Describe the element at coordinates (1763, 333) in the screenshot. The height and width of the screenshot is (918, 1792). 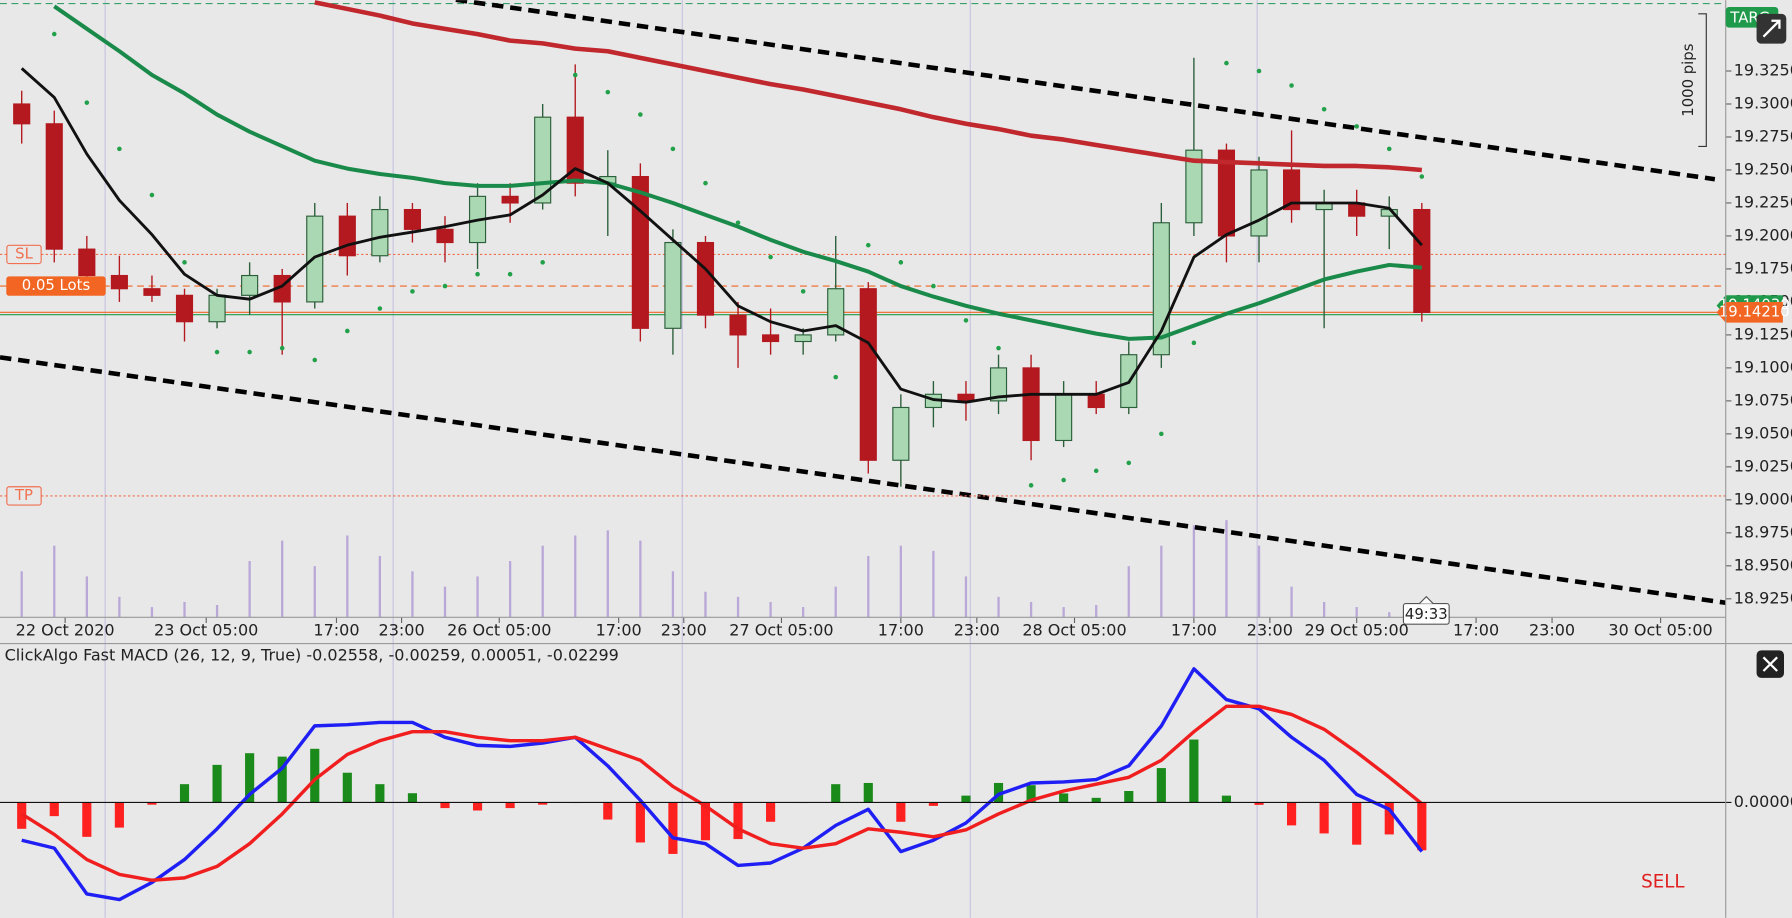
I see `y-tick-label: 19.1250` at that location.